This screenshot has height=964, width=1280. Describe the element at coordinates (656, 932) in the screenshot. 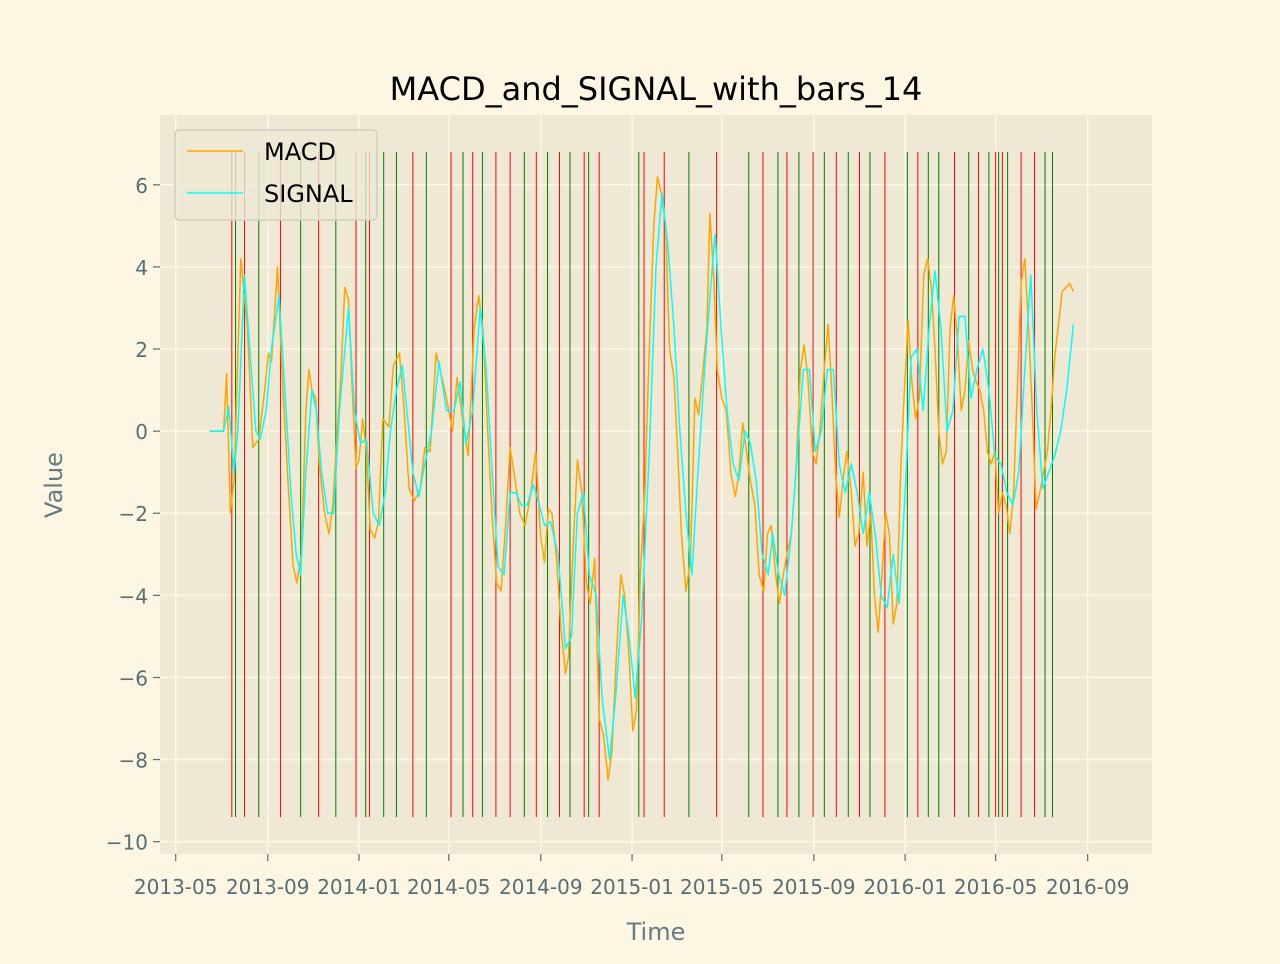

I see `x-axis-label: Time` at that location.